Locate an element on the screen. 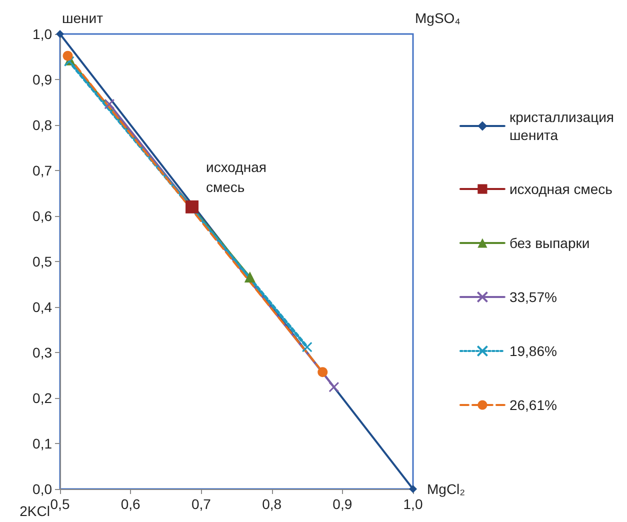 The height and width of the screenshot is (522, 627). y-tick-label: 1,0 is located at coordinates (42, 34).